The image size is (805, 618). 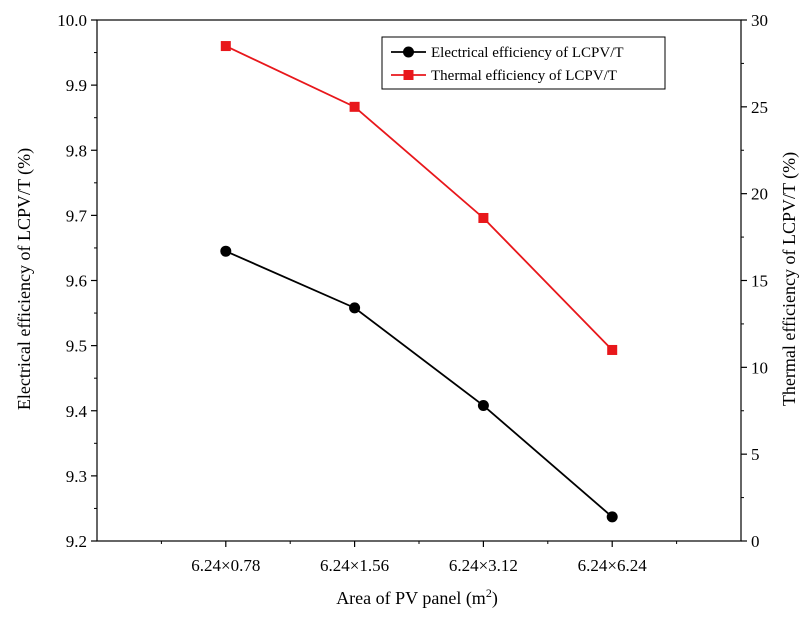 I want to click on legend-marker-electrical, so click(x=408, y=52).